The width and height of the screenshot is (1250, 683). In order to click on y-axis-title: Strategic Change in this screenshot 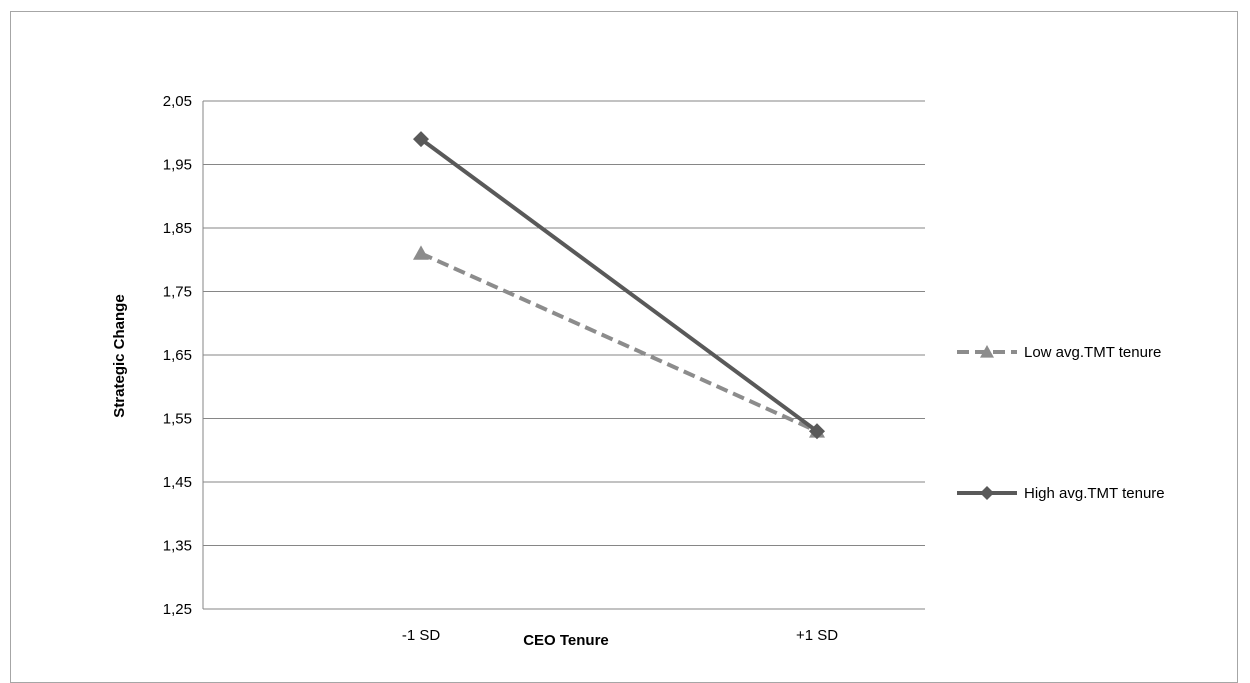, I will do `click(119, 355)`.